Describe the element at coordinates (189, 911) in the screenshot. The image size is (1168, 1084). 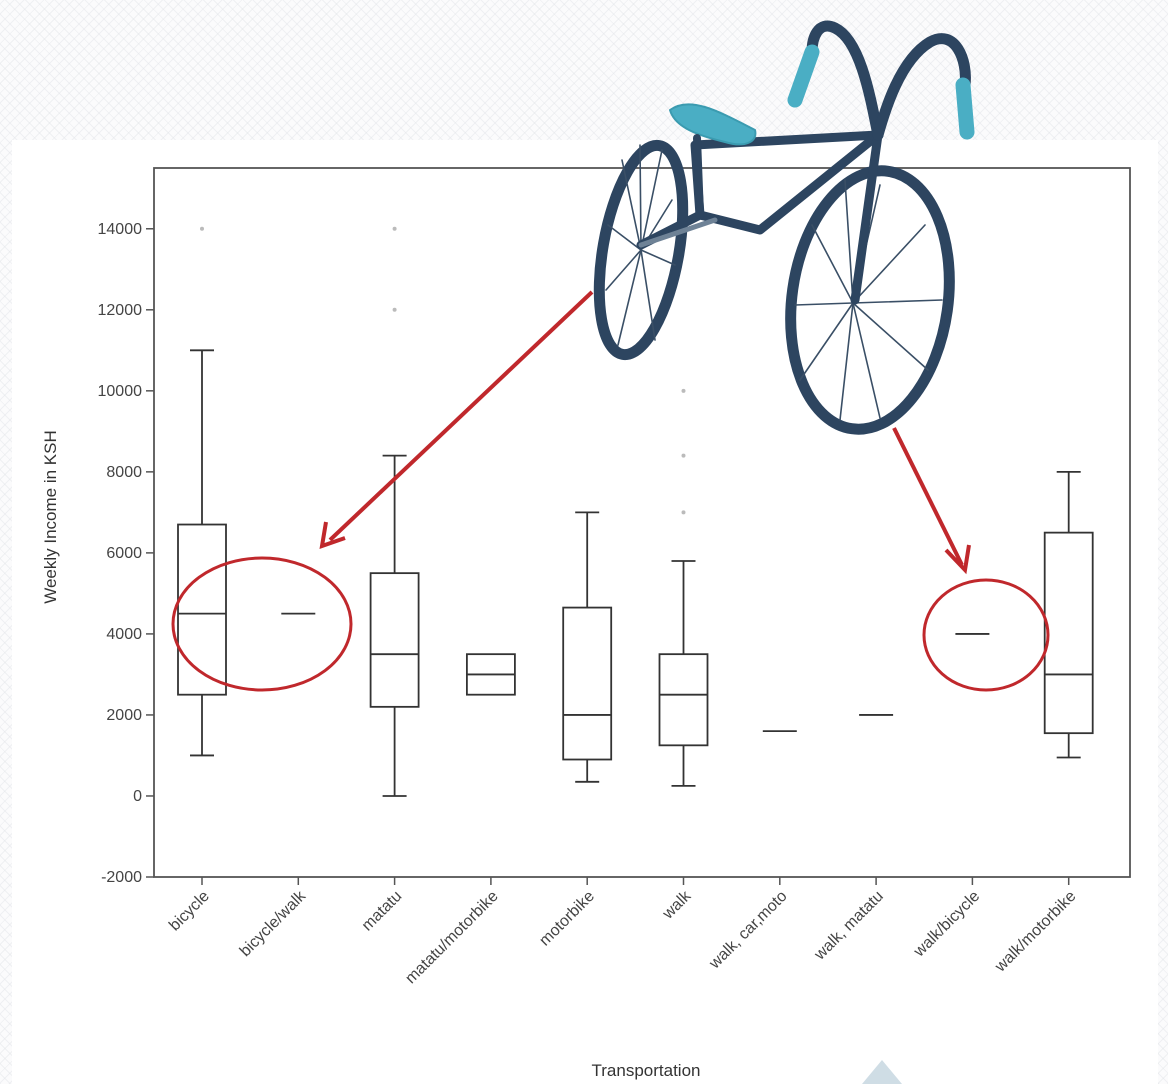
I see `x-tick-label: bicycle` at that location.